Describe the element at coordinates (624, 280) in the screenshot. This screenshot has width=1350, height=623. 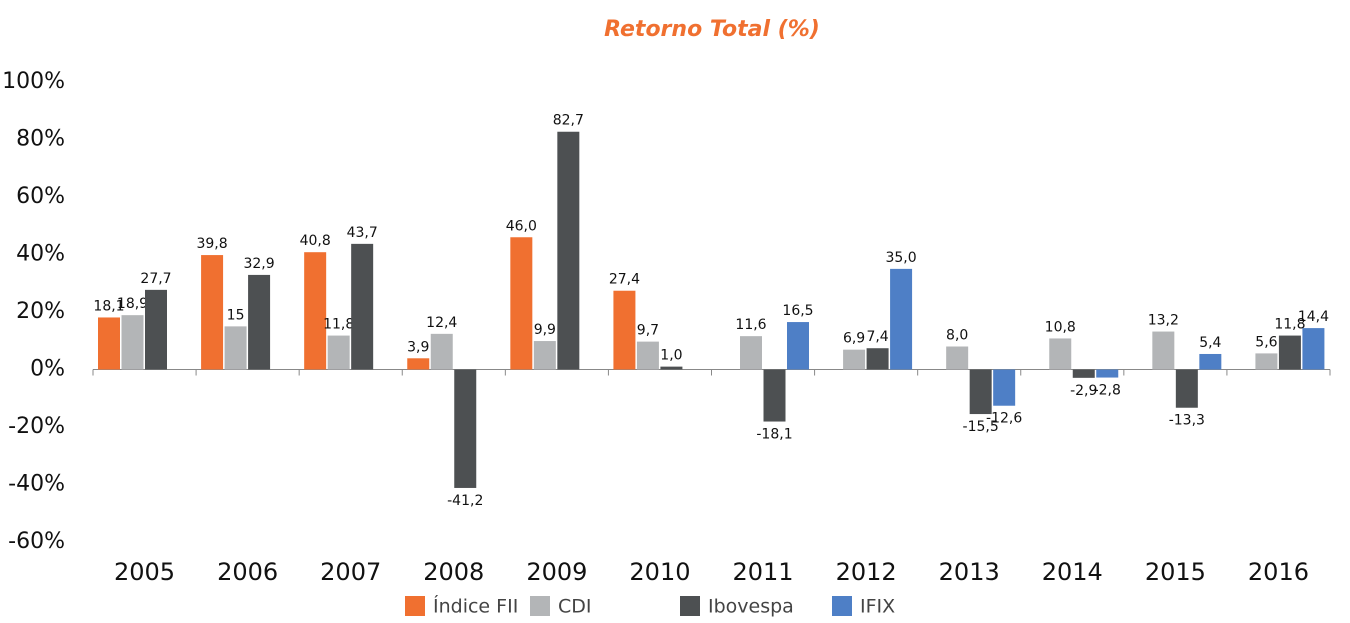
I see `value-label: 27,4` at that location.